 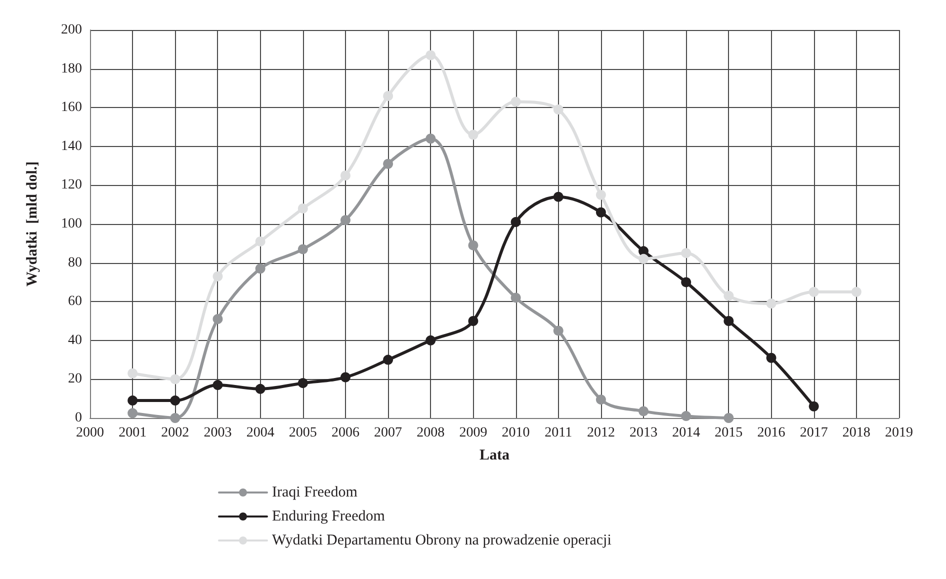 I want to click on x-tick-label: 2001, so click(x=132, y=433).